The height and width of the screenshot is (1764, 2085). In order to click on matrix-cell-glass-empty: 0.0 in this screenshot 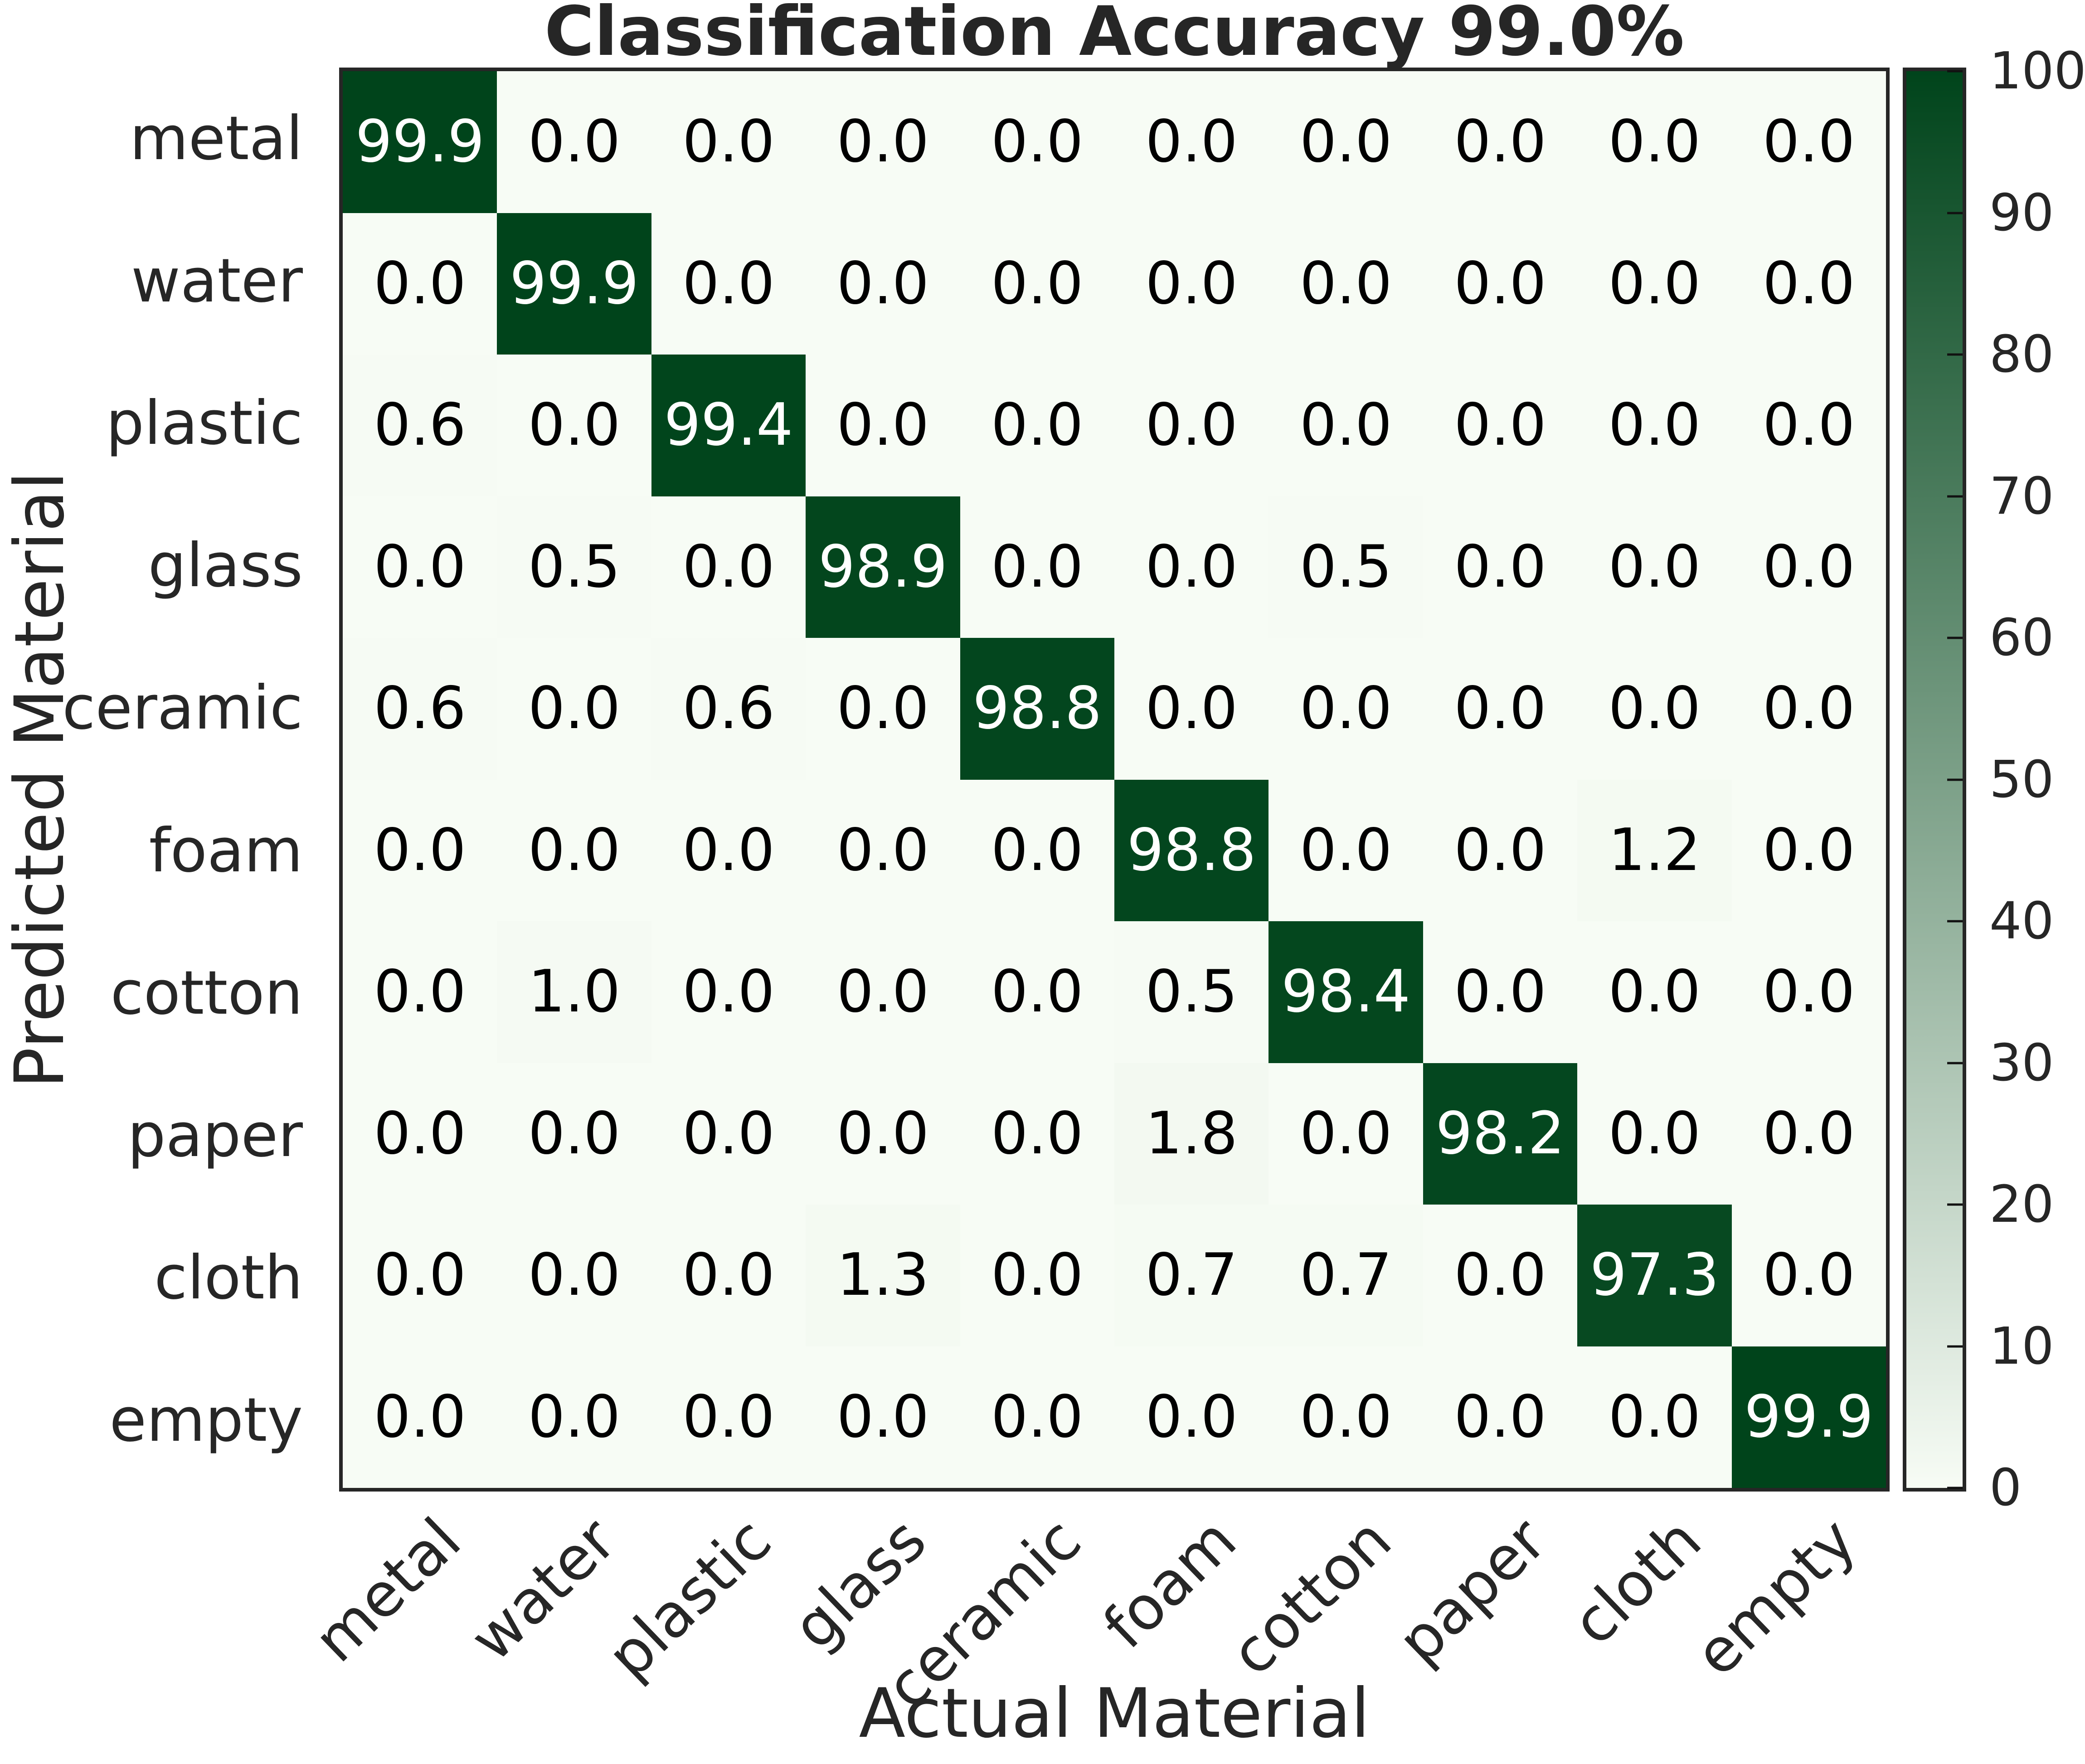, I will do `click(1808, 567)`.